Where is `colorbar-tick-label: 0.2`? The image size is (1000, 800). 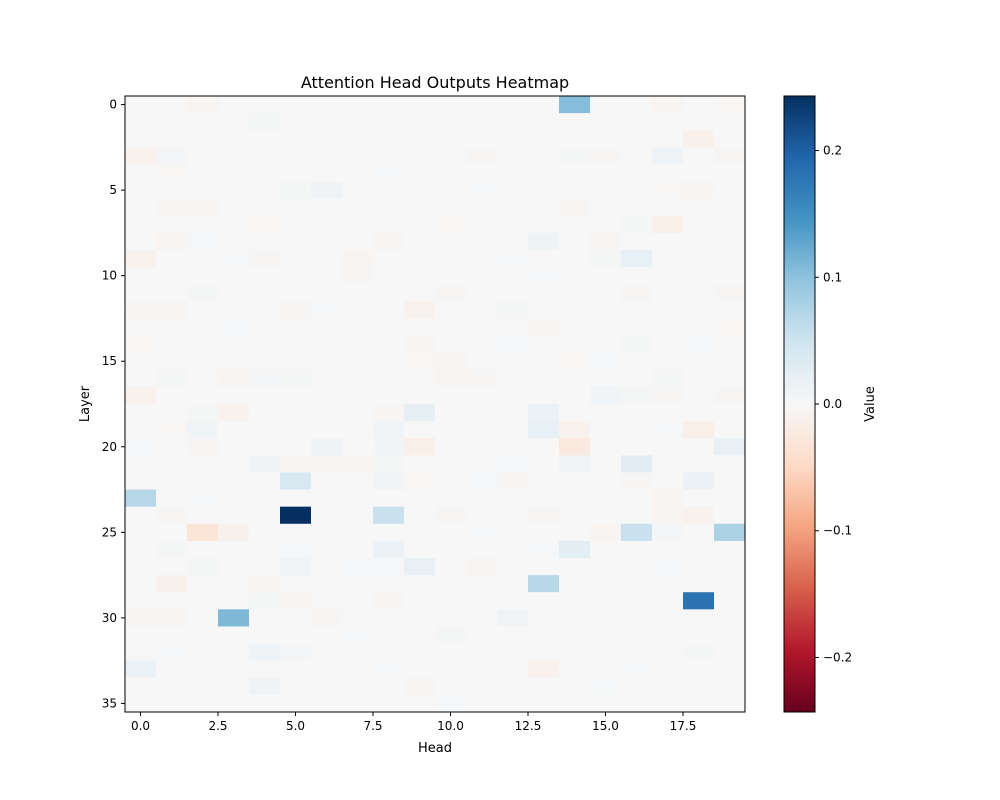
colorbar-tick-label: 0.2 is located at coordinates (832, 151).